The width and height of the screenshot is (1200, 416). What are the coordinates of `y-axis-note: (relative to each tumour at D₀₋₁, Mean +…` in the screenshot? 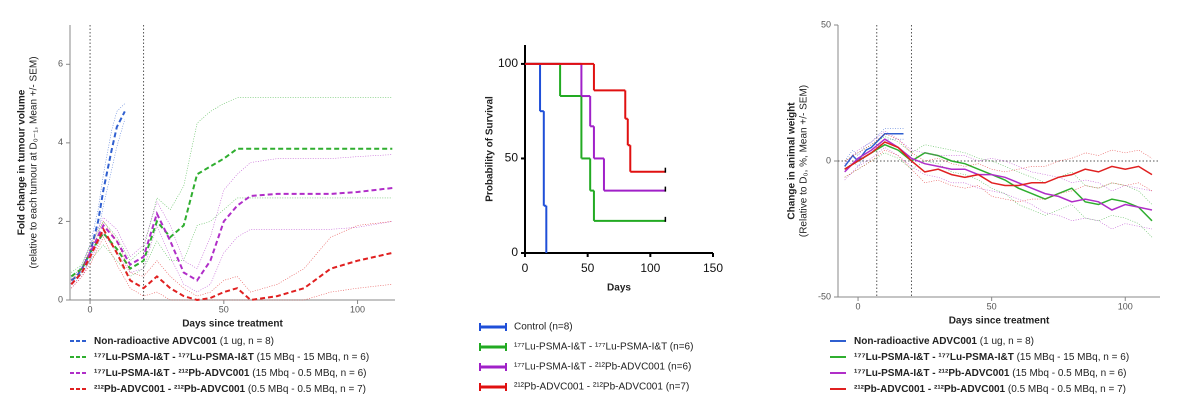 It's located at (34, 162).